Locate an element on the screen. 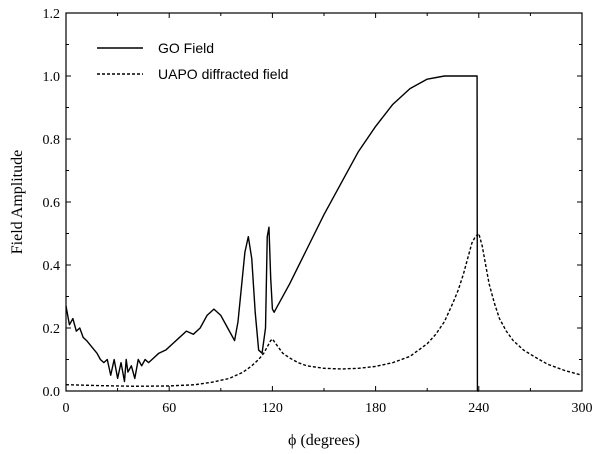 This screenshot has width=596, height=454. y-tick-label: 1.0 is located at coordinates (52, 77).